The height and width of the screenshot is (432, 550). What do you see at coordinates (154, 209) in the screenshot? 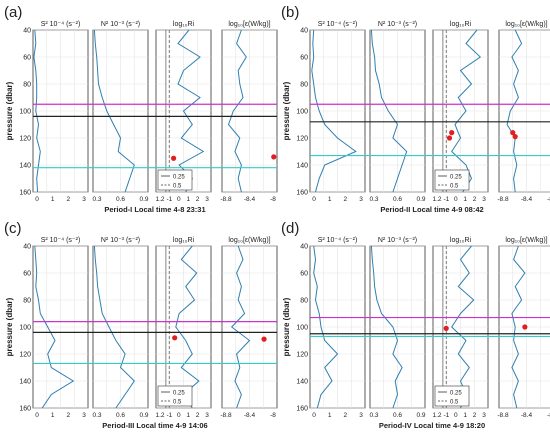
I see `panel-caption: Period-I Local time 4-8 23:31` at bounding box center [154, 209].